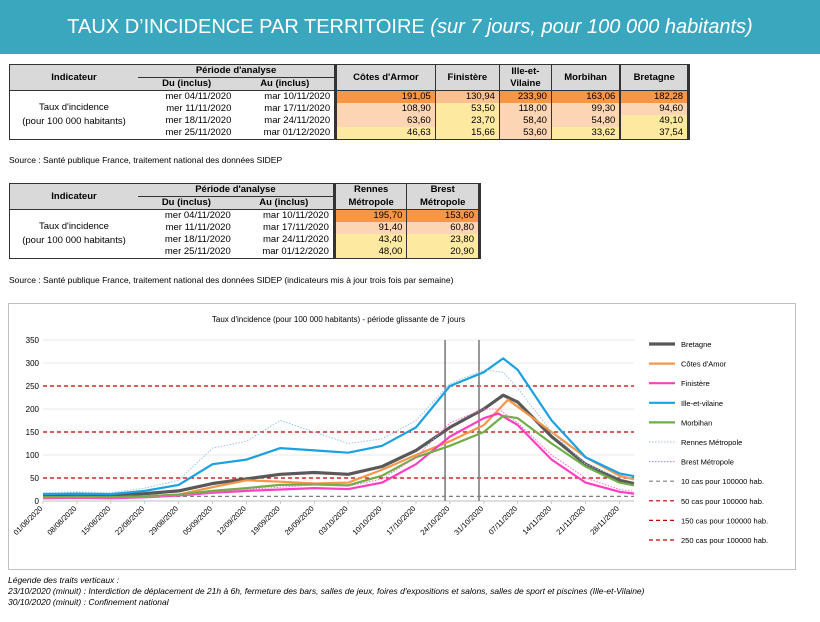  What do you see at coordinates (467, 109) in the screenshot?
I see `t1-r1-v1: 53,50` at bounding box center [467, 109].